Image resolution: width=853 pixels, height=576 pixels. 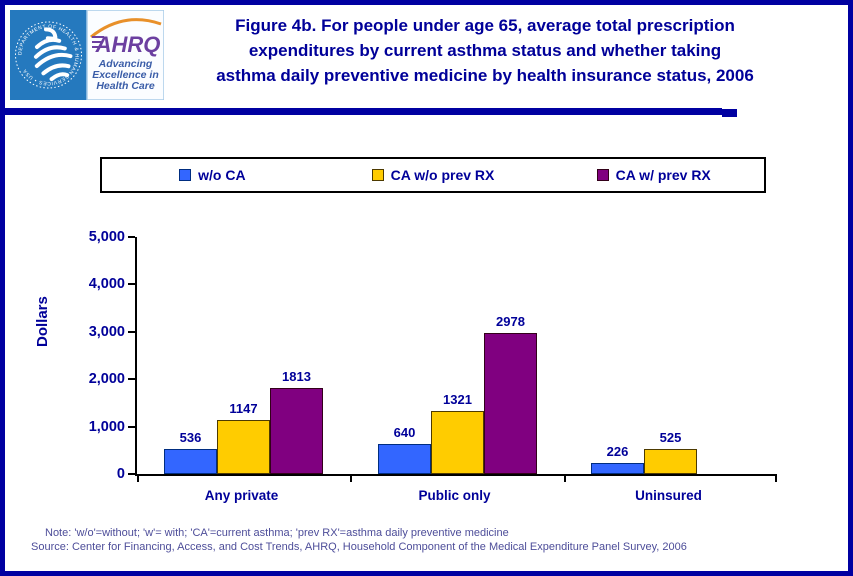 I want to click on legend-item-w-o-ca: w/o CA, so click(x=212, y=175).